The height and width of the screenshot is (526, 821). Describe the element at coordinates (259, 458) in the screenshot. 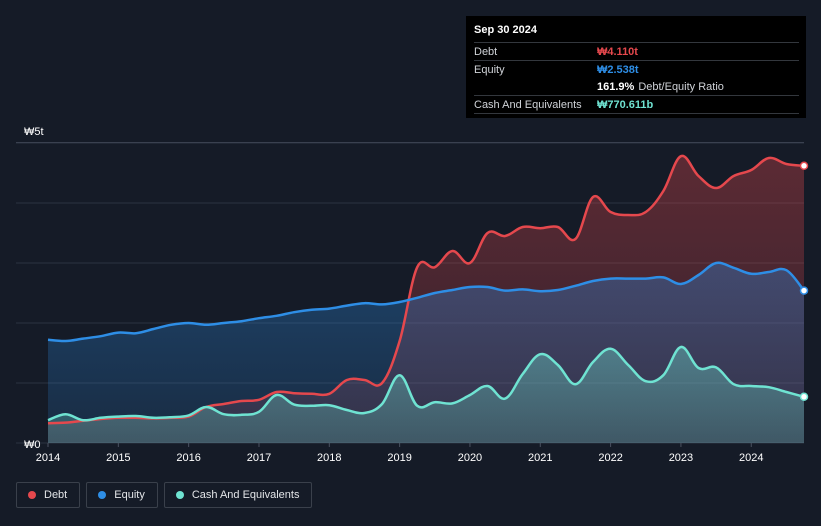

I see `x-tick-label: 2017` at that location.